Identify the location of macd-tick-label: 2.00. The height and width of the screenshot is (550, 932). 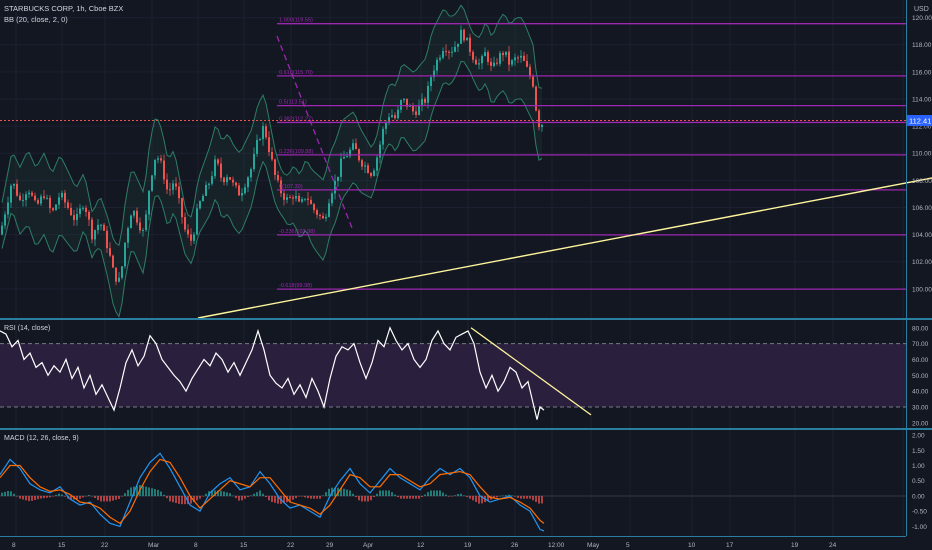
(918, 436).